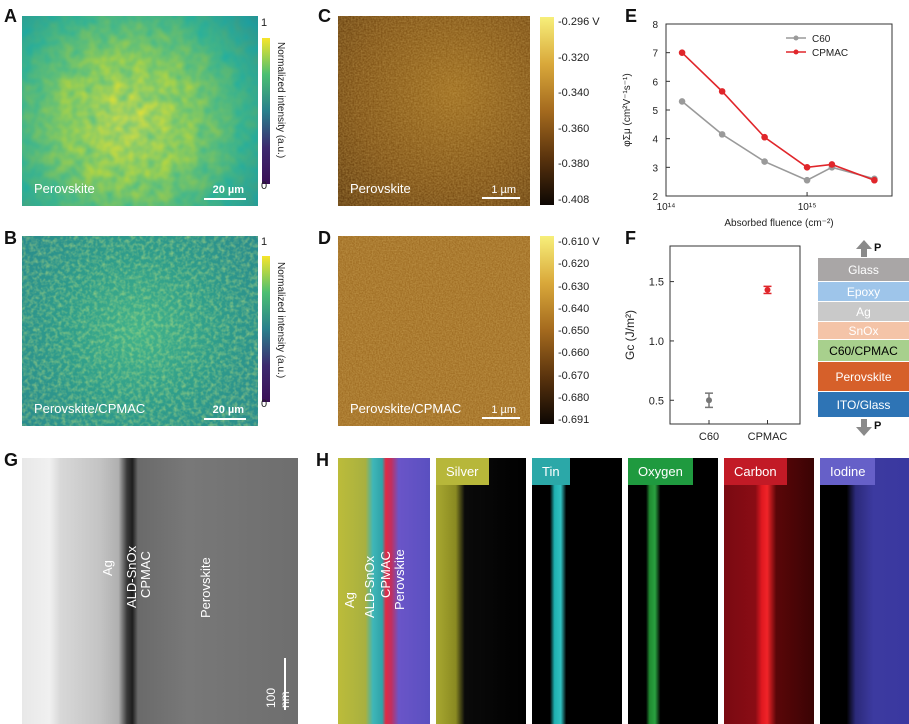 The width and height of the screenshot is (909, 724). Describe the element at coordinates (264, 404) in the screenshot. I see `panel-b-cbar-min: 0` at that location.